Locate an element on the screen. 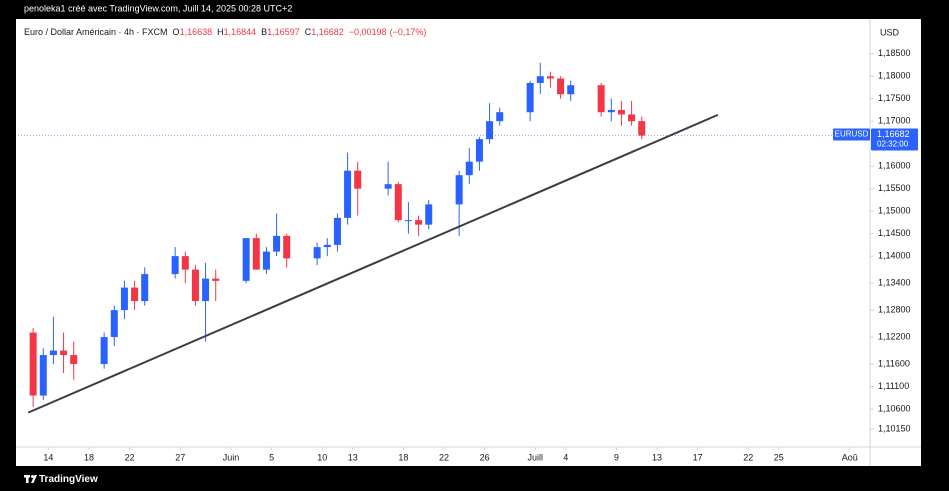 The width and height of the screenshot is (949, 491). x-tick-label: 26 is located at coordinates (485, 457).